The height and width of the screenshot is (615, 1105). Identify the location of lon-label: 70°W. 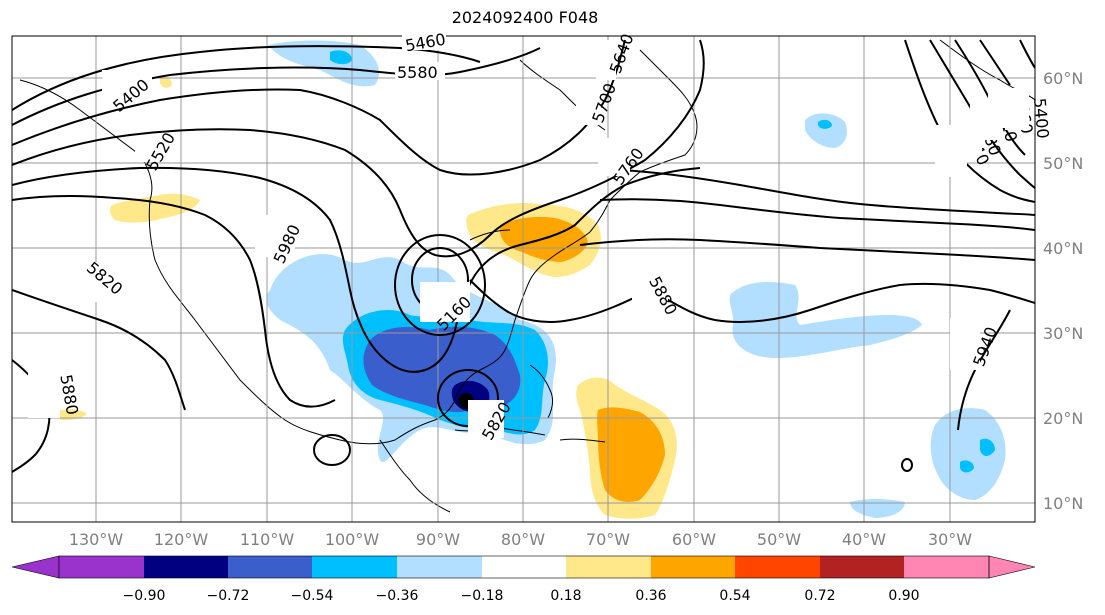
(608, 539).